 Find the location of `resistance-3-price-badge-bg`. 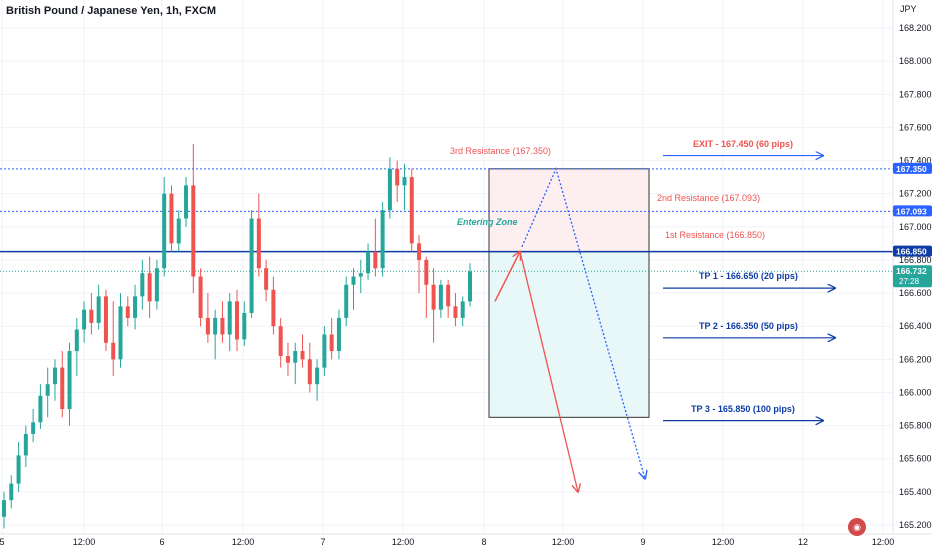

resistance-3-price-badge-bg is located at coordinates (912, 168).